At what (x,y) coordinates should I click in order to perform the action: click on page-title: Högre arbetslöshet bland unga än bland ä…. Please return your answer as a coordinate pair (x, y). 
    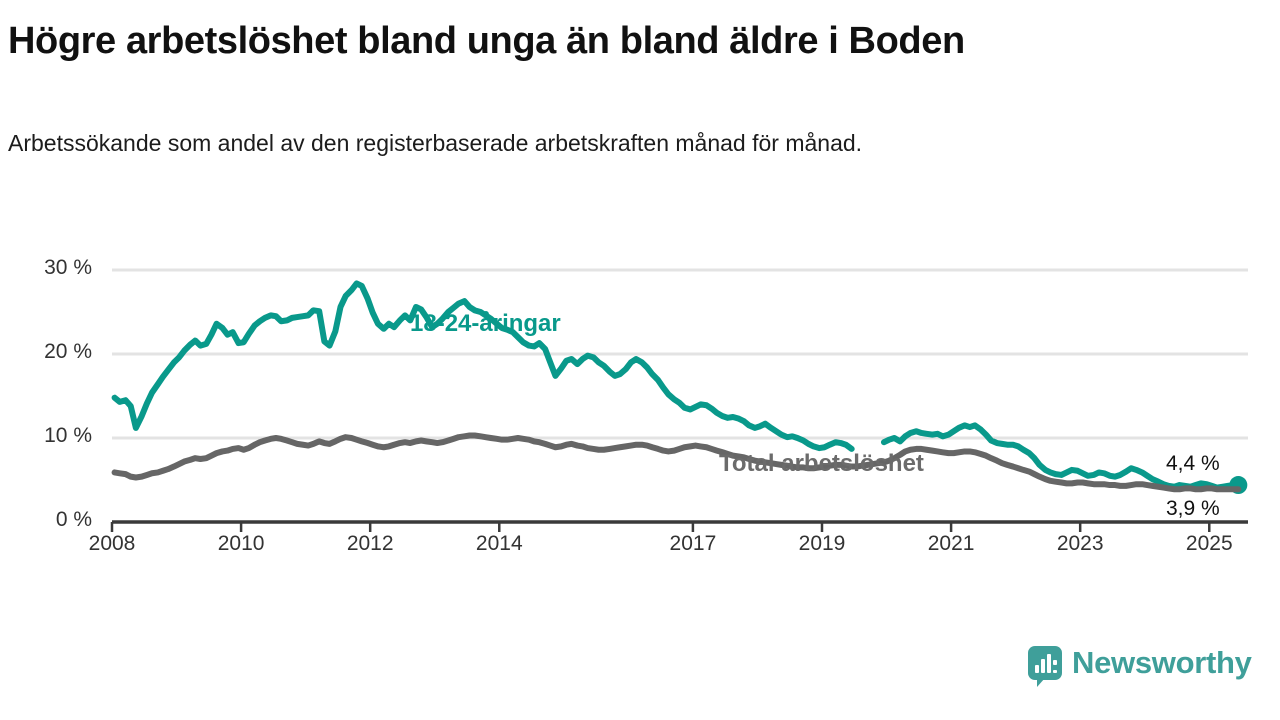
    Looking at the image, I should click on (486, 41).